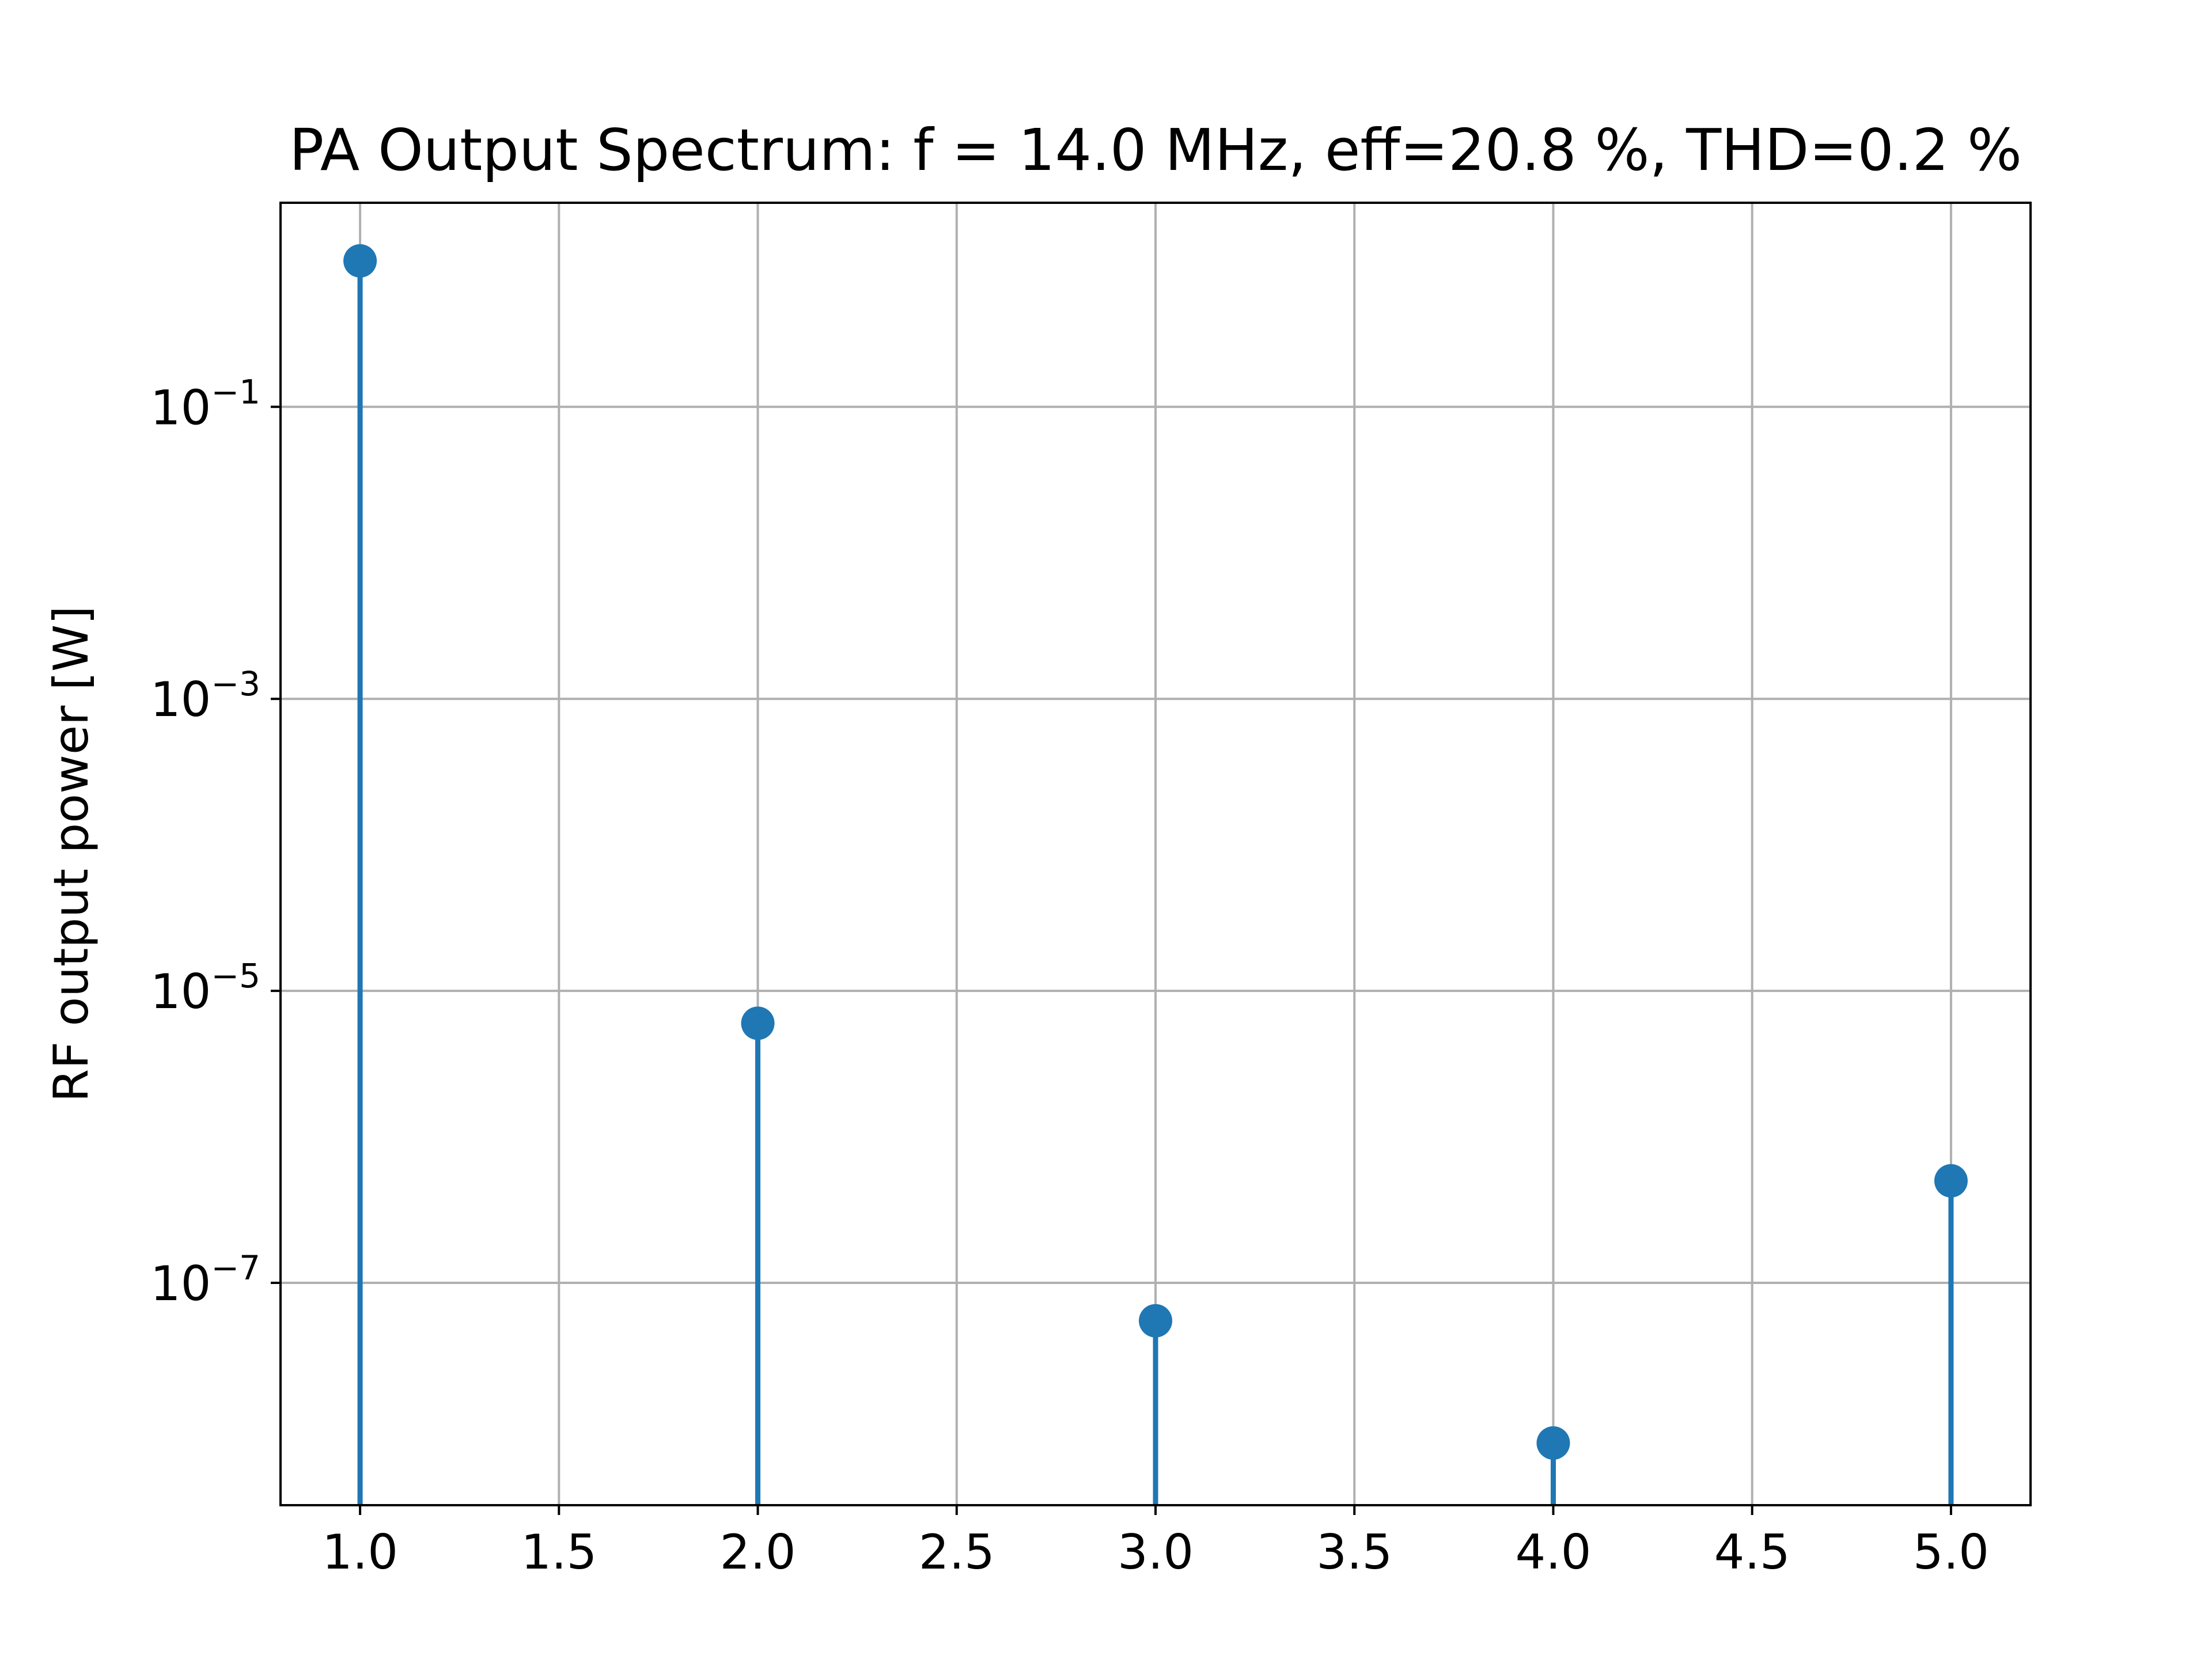  What do you see at coordinates (1752, 1552) in the screenshot?
I see `x-tick-label: 4.5` at bounding box center [1752, 1552].